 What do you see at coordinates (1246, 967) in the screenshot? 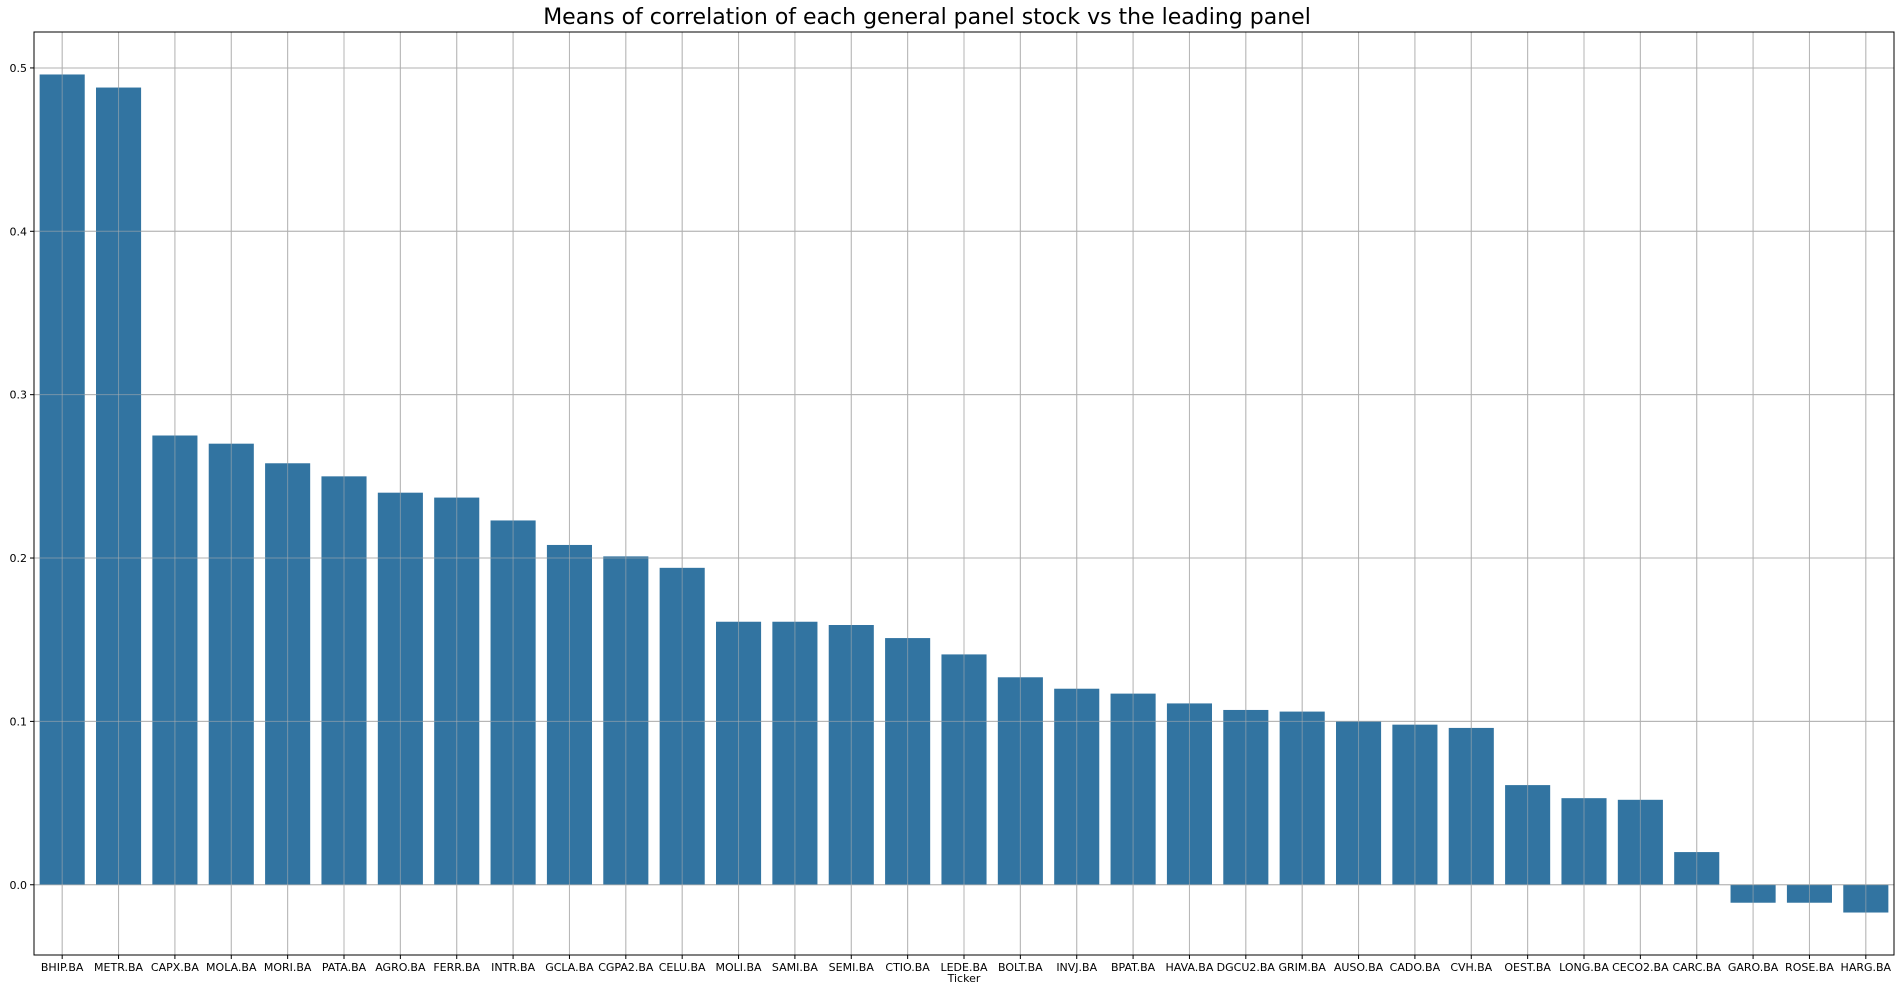
I see `x-tick-label: DGCU2.BA` at bounding box center [1246, 967].